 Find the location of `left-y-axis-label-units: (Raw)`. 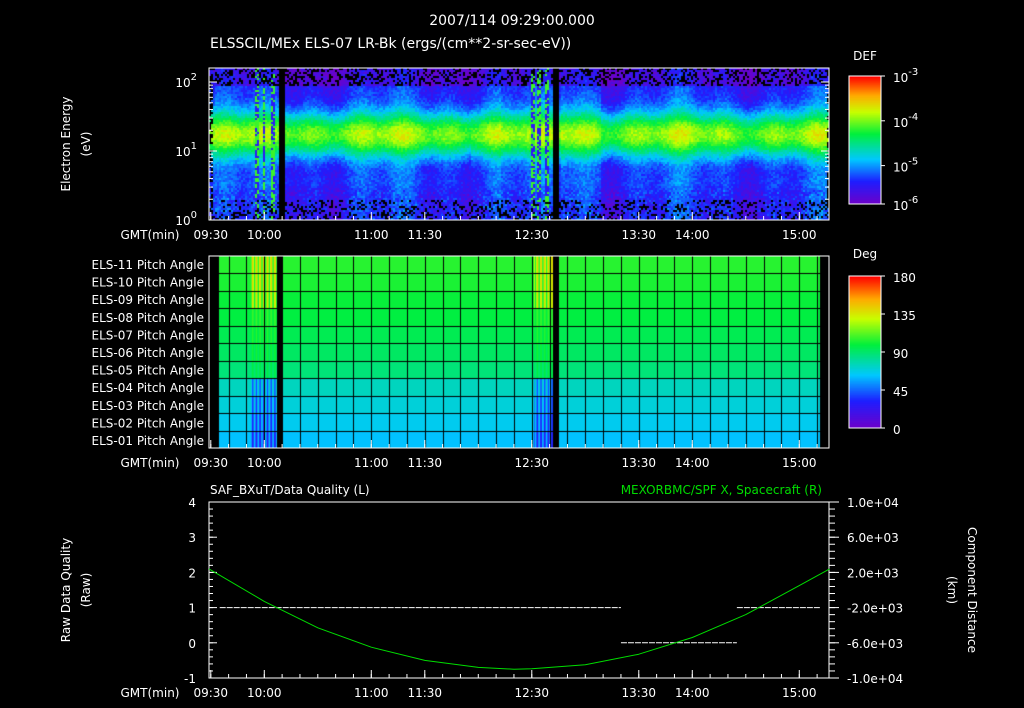

left-y-axis-label-units: (Raw) is located at coordinates (86, 590).